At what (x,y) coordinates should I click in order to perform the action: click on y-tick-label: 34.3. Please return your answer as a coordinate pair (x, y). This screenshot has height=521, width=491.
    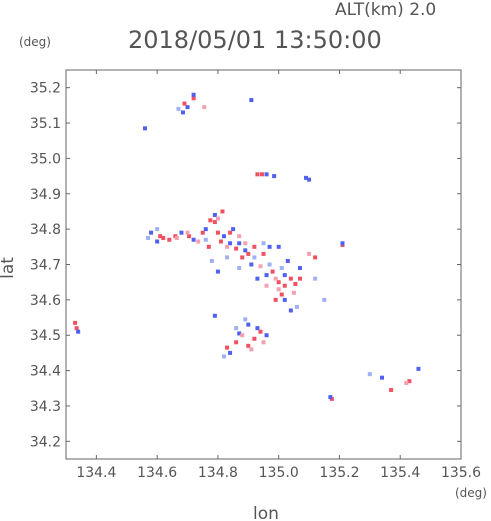
    Looking at the image, I should click on (45, 407).